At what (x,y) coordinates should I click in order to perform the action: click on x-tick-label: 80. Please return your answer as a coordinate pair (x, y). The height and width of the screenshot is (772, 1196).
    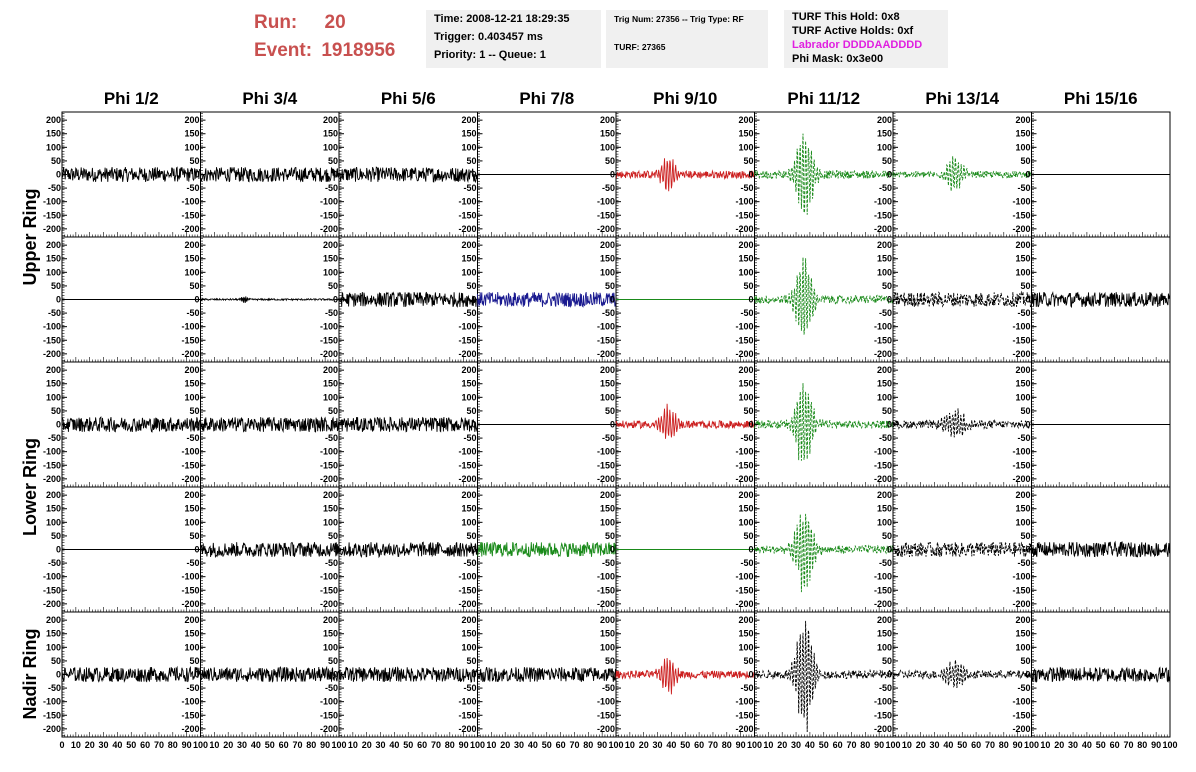
    Looking at the image, I should click on (311, 745).